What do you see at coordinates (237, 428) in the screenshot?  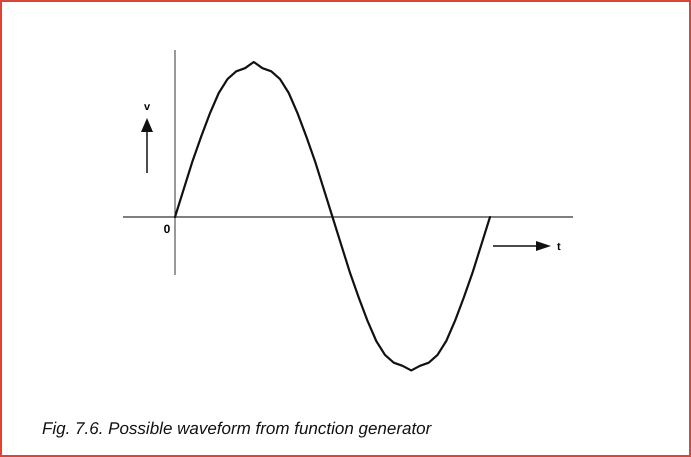 I see `caption: Fig. 7.6. Possible waveform from function generator` at bounding box center [237, 428].